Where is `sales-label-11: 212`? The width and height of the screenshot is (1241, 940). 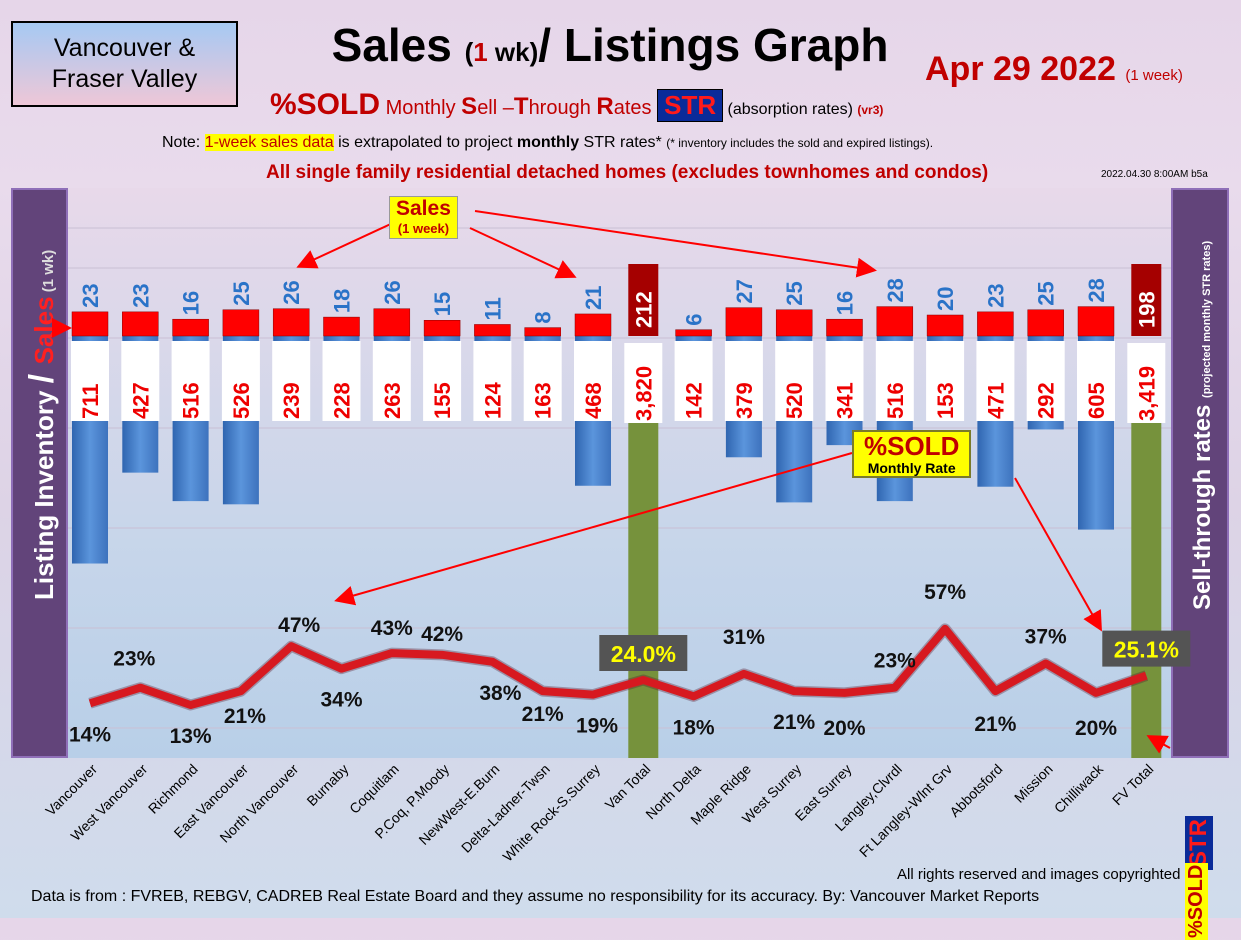 sales-label-11: 212 is located at coordinates (643, 309).